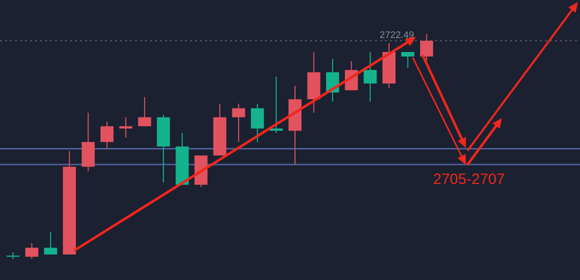 This screenshot has width=580, height=280. Describe the element at coordinates (469, 179) in the screenshot. I see `annotation: 2705-2707` at that location.